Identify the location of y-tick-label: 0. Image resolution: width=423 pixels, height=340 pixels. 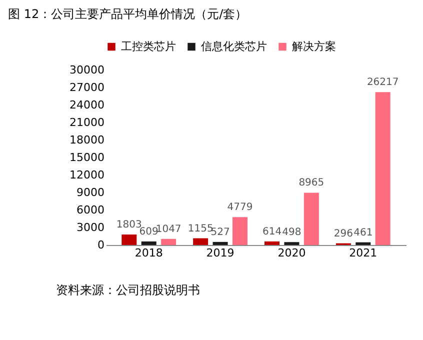
(101, 245).